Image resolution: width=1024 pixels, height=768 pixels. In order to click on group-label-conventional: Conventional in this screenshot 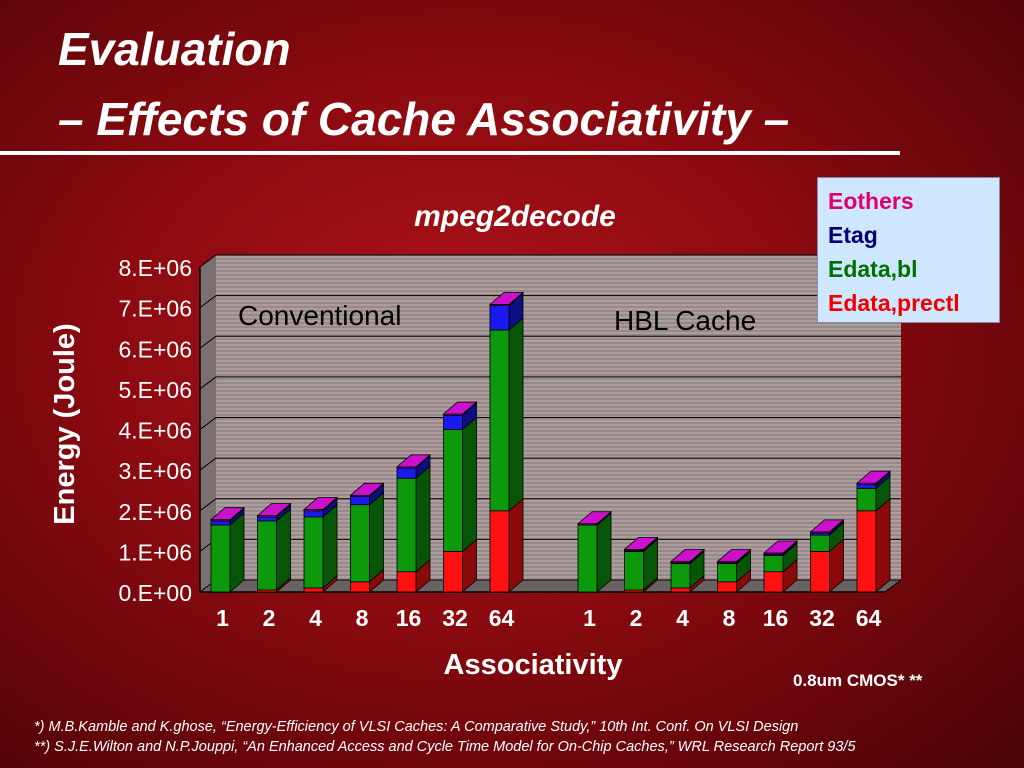, I will do `click(319, 315)`.